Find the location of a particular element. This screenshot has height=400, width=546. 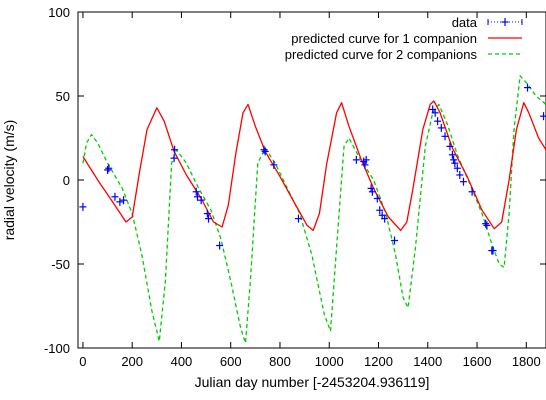

y-tick-label: 100 is located at coordinates (59, 12).